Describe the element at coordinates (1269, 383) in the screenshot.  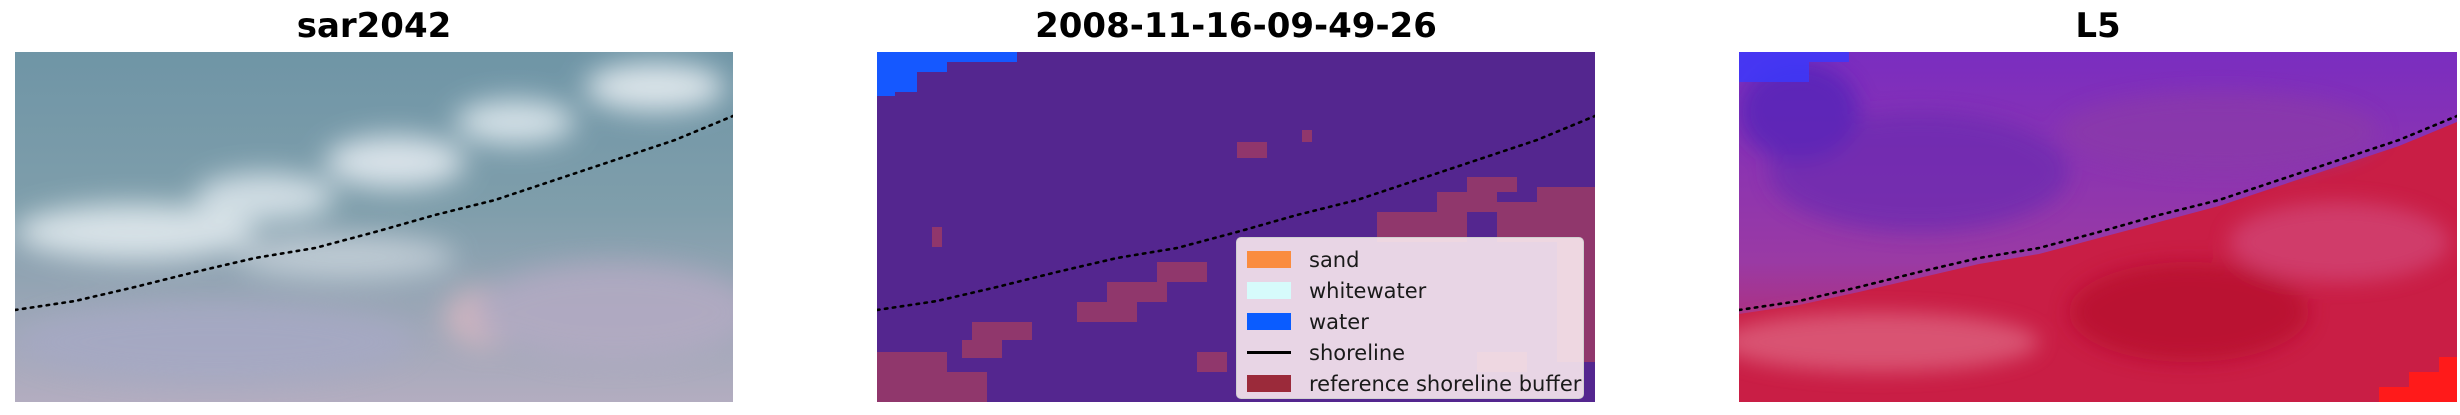
I see `reference-buffer-swatch` at that location.